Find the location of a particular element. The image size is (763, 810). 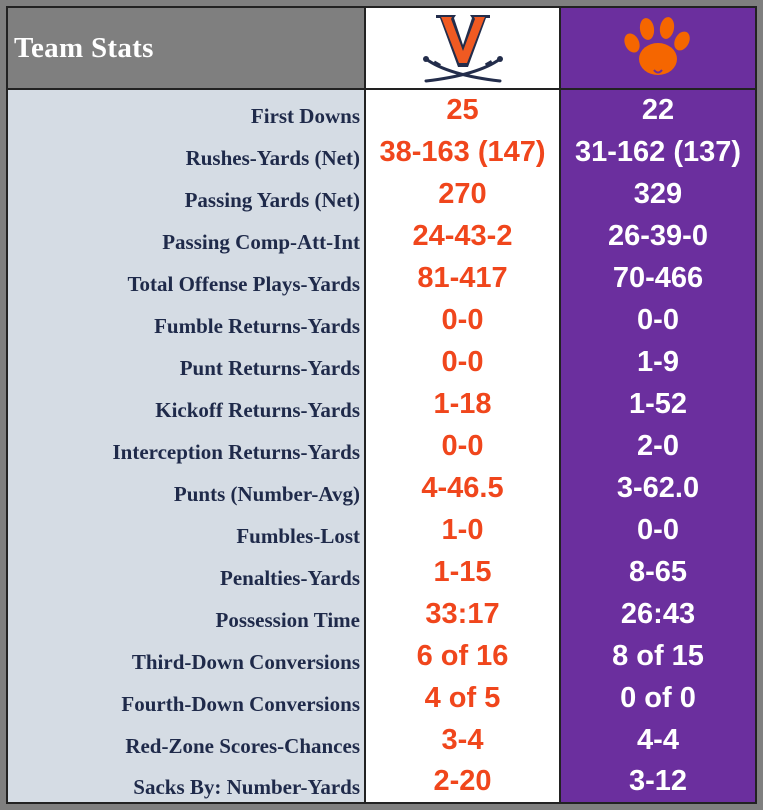

stat-label: Third-Down Conversions is located at coordinates (186, 656).